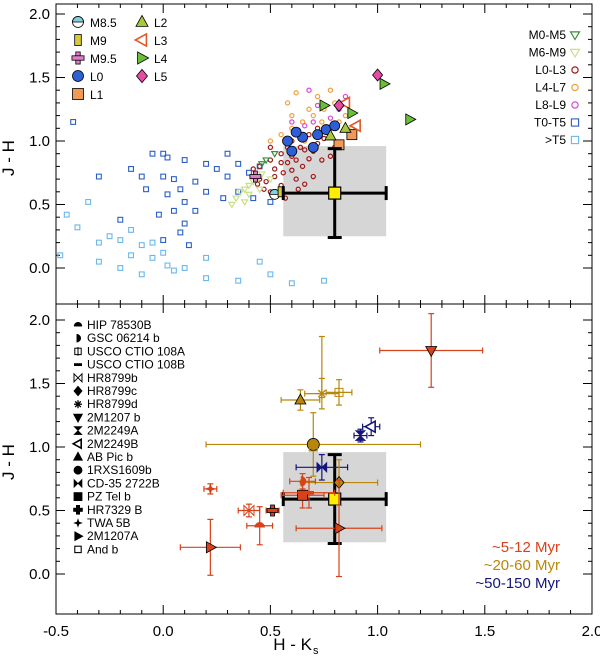 The image size is (600, 658). I want to click on legend-label: 2M2249B, so click(112, 444).